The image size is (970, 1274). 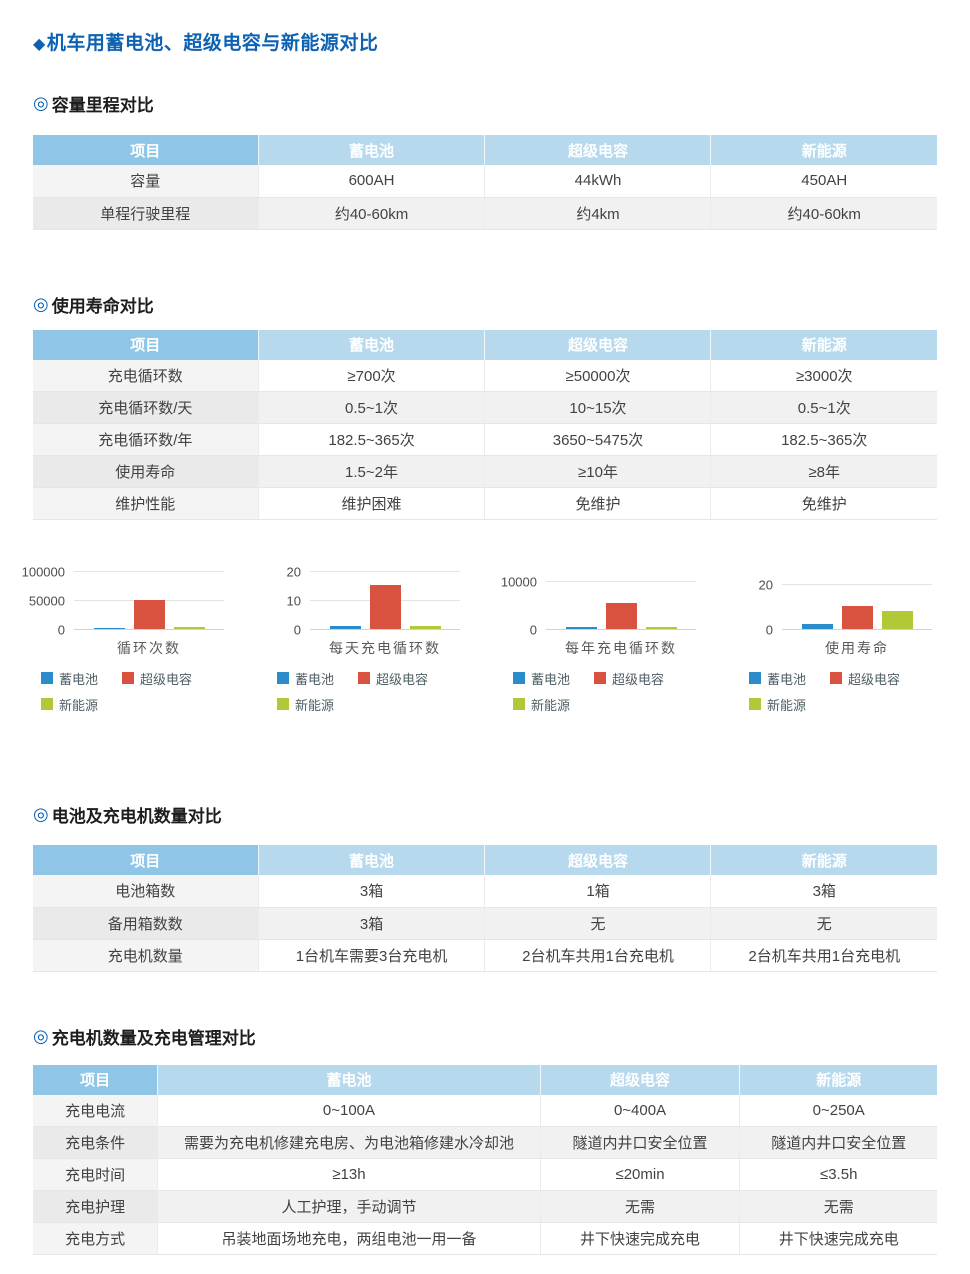 I want to click on table-cell: 3箱, so click(x=823, y=891).